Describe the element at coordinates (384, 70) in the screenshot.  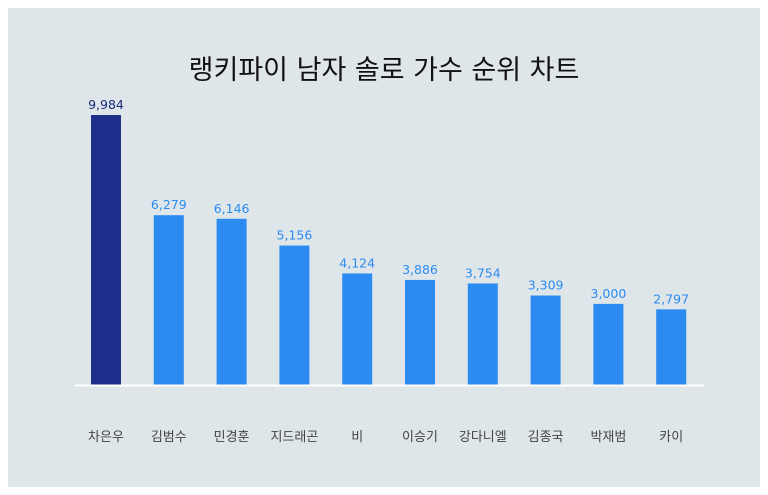
I see `chart-title: 랭키파이 남자 솔로 가수 순위 차트` at that location.